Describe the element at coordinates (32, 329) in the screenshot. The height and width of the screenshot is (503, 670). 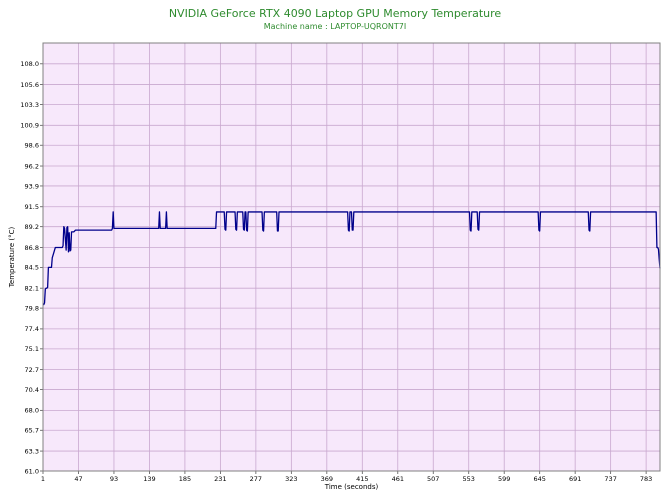
I see `y-tick-label: 77.4` at that location.